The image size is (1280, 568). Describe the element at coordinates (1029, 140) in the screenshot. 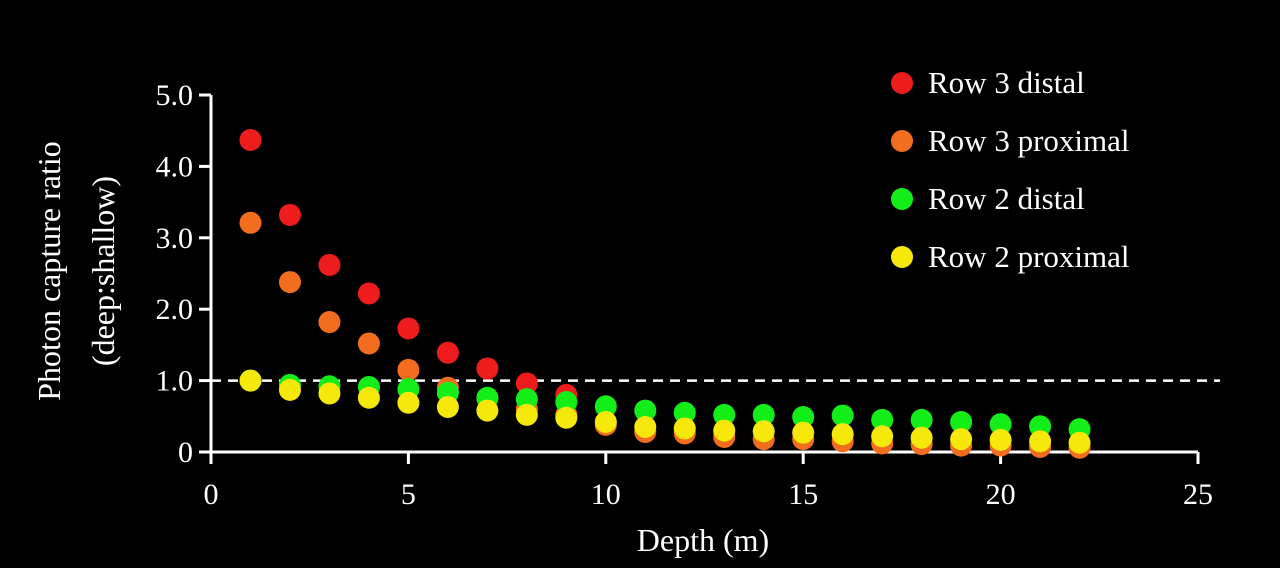

I see `legend-label-row-3-proximal: Row 3 proximal` at that location.